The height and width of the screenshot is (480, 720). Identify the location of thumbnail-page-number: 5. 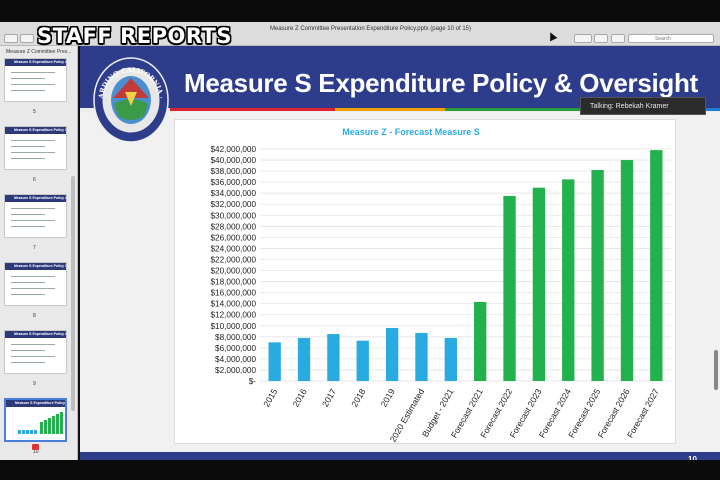
(34, 112).